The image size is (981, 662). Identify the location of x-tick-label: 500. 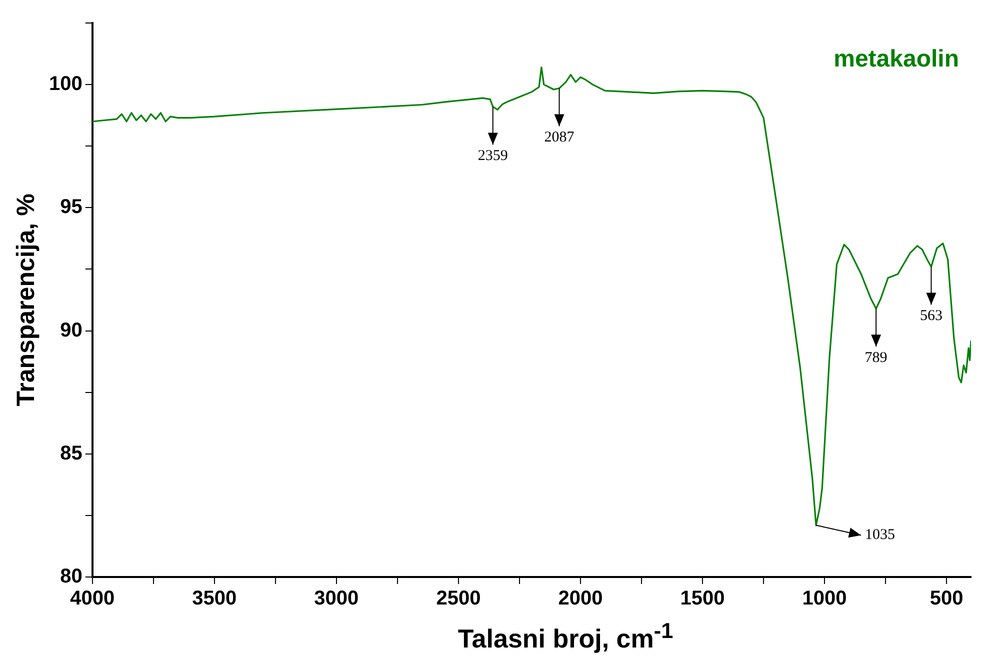
(947, 599).